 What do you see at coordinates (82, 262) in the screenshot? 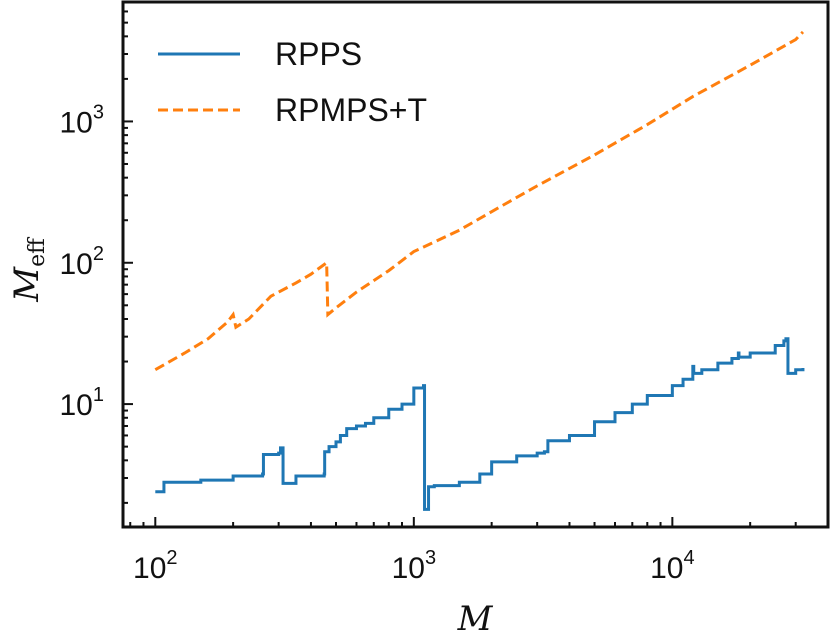
I see `y-tick-label: 10²` at bounding box center [82, 262].